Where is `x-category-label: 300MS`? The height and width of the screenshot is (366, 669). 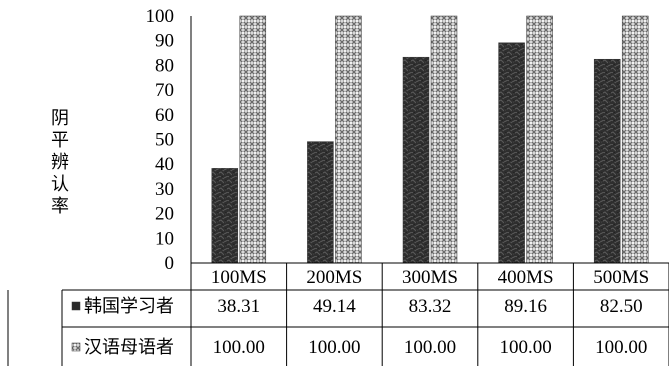
x-category-label: 300MS is located at coordinates (430, 277).